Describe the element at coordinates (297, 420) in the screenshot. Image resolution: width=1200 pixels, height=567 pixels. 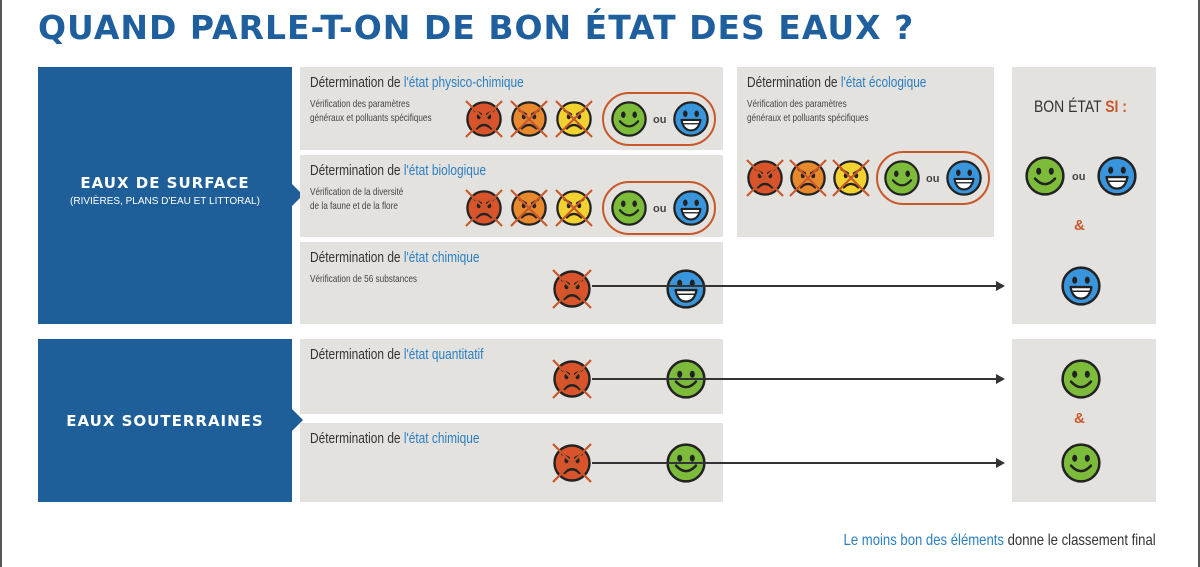
I see `souterraines-arrow-icon` at that location.